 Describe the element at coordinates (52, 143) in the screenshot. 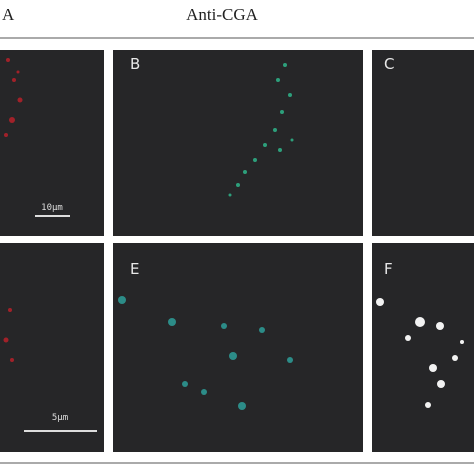

I see `panel-a` at that location.